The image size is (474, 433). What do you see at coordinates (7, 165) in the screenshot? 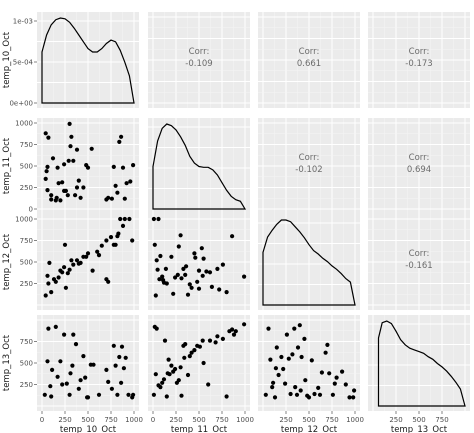
I see `y-axis-title: temp_11_Oct` at bounding box center [7, 165].